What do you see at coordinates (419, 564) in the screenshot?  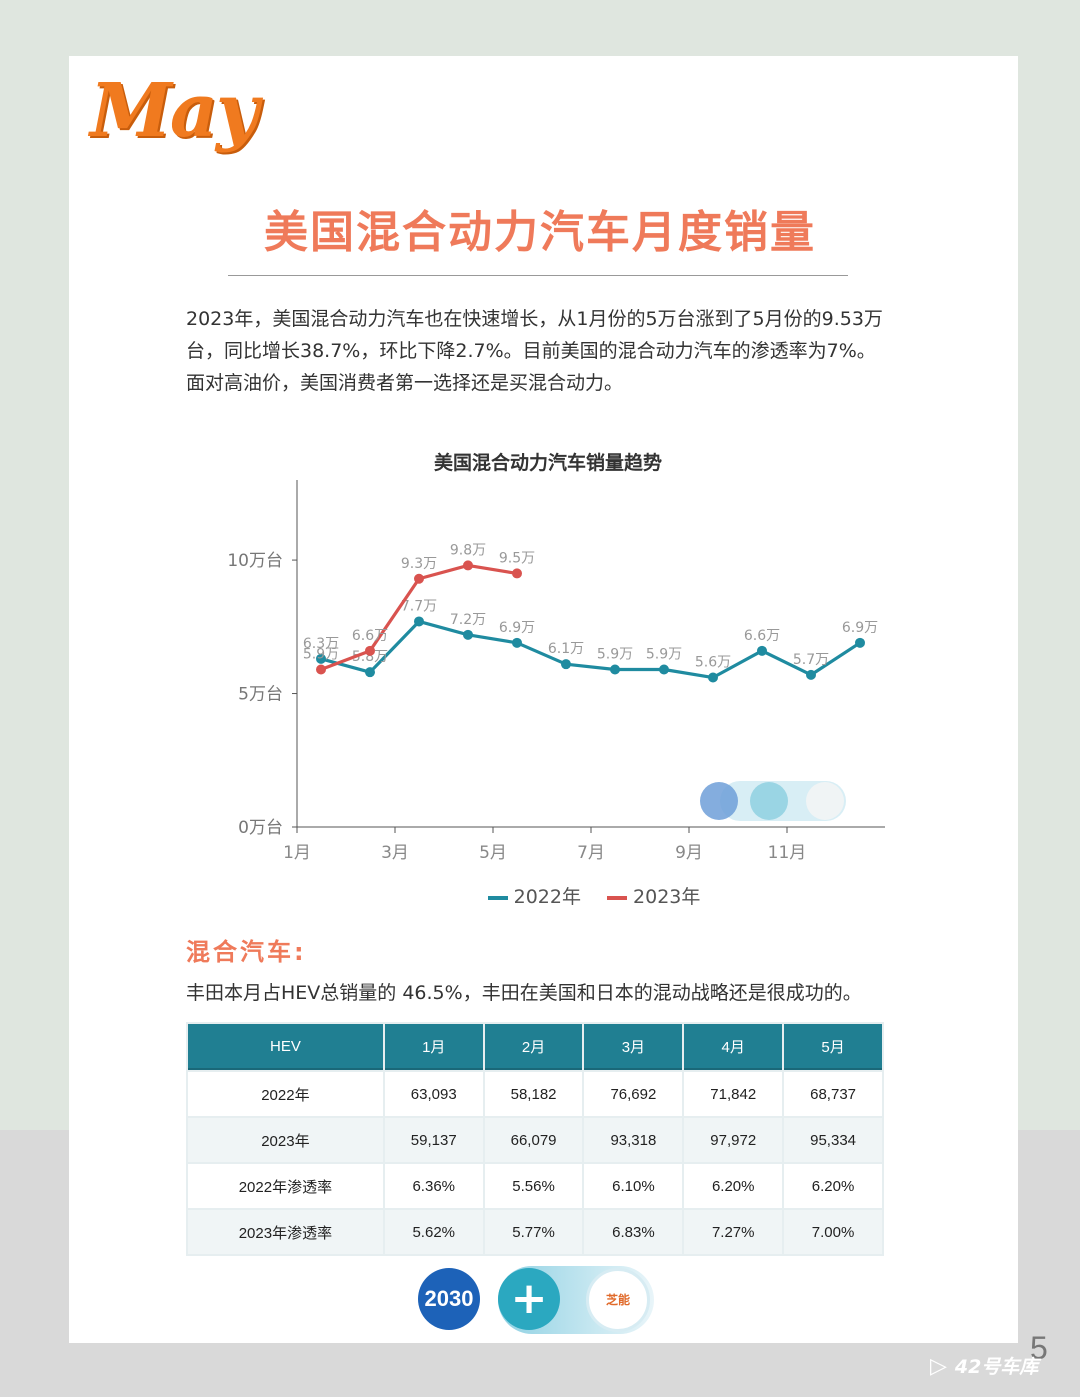 I see `data-label: 9.3万` at bounding box center [419, 564].